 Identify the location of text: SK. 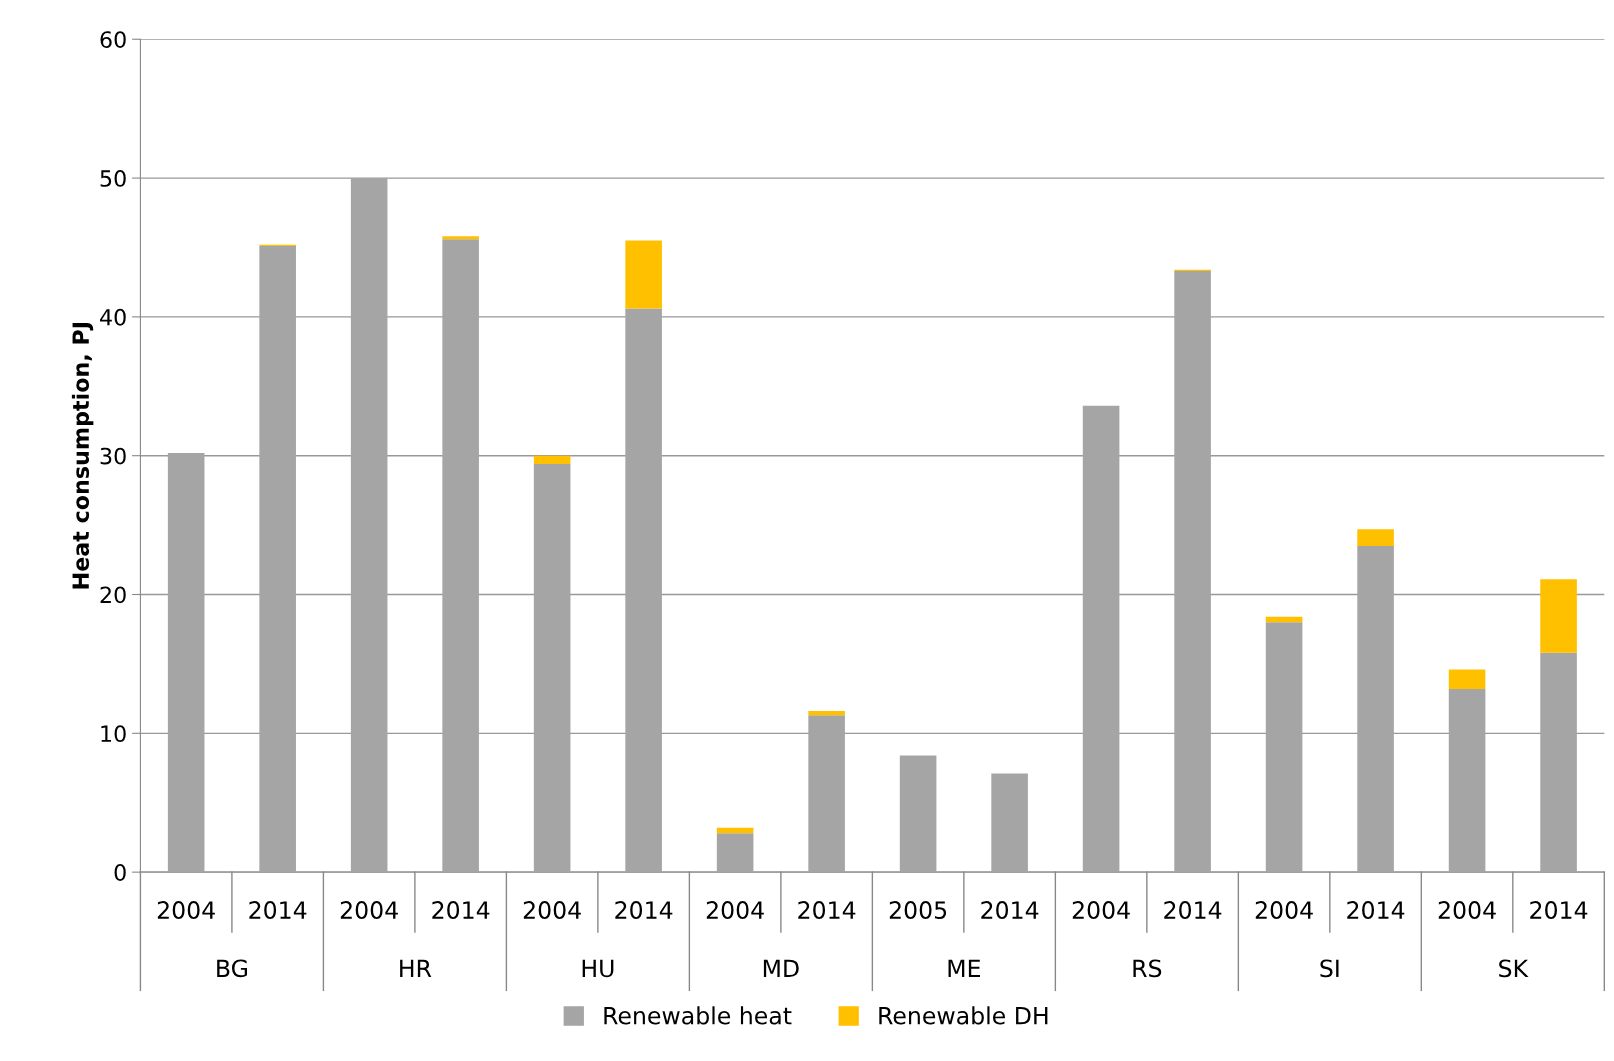
(1514, 968).